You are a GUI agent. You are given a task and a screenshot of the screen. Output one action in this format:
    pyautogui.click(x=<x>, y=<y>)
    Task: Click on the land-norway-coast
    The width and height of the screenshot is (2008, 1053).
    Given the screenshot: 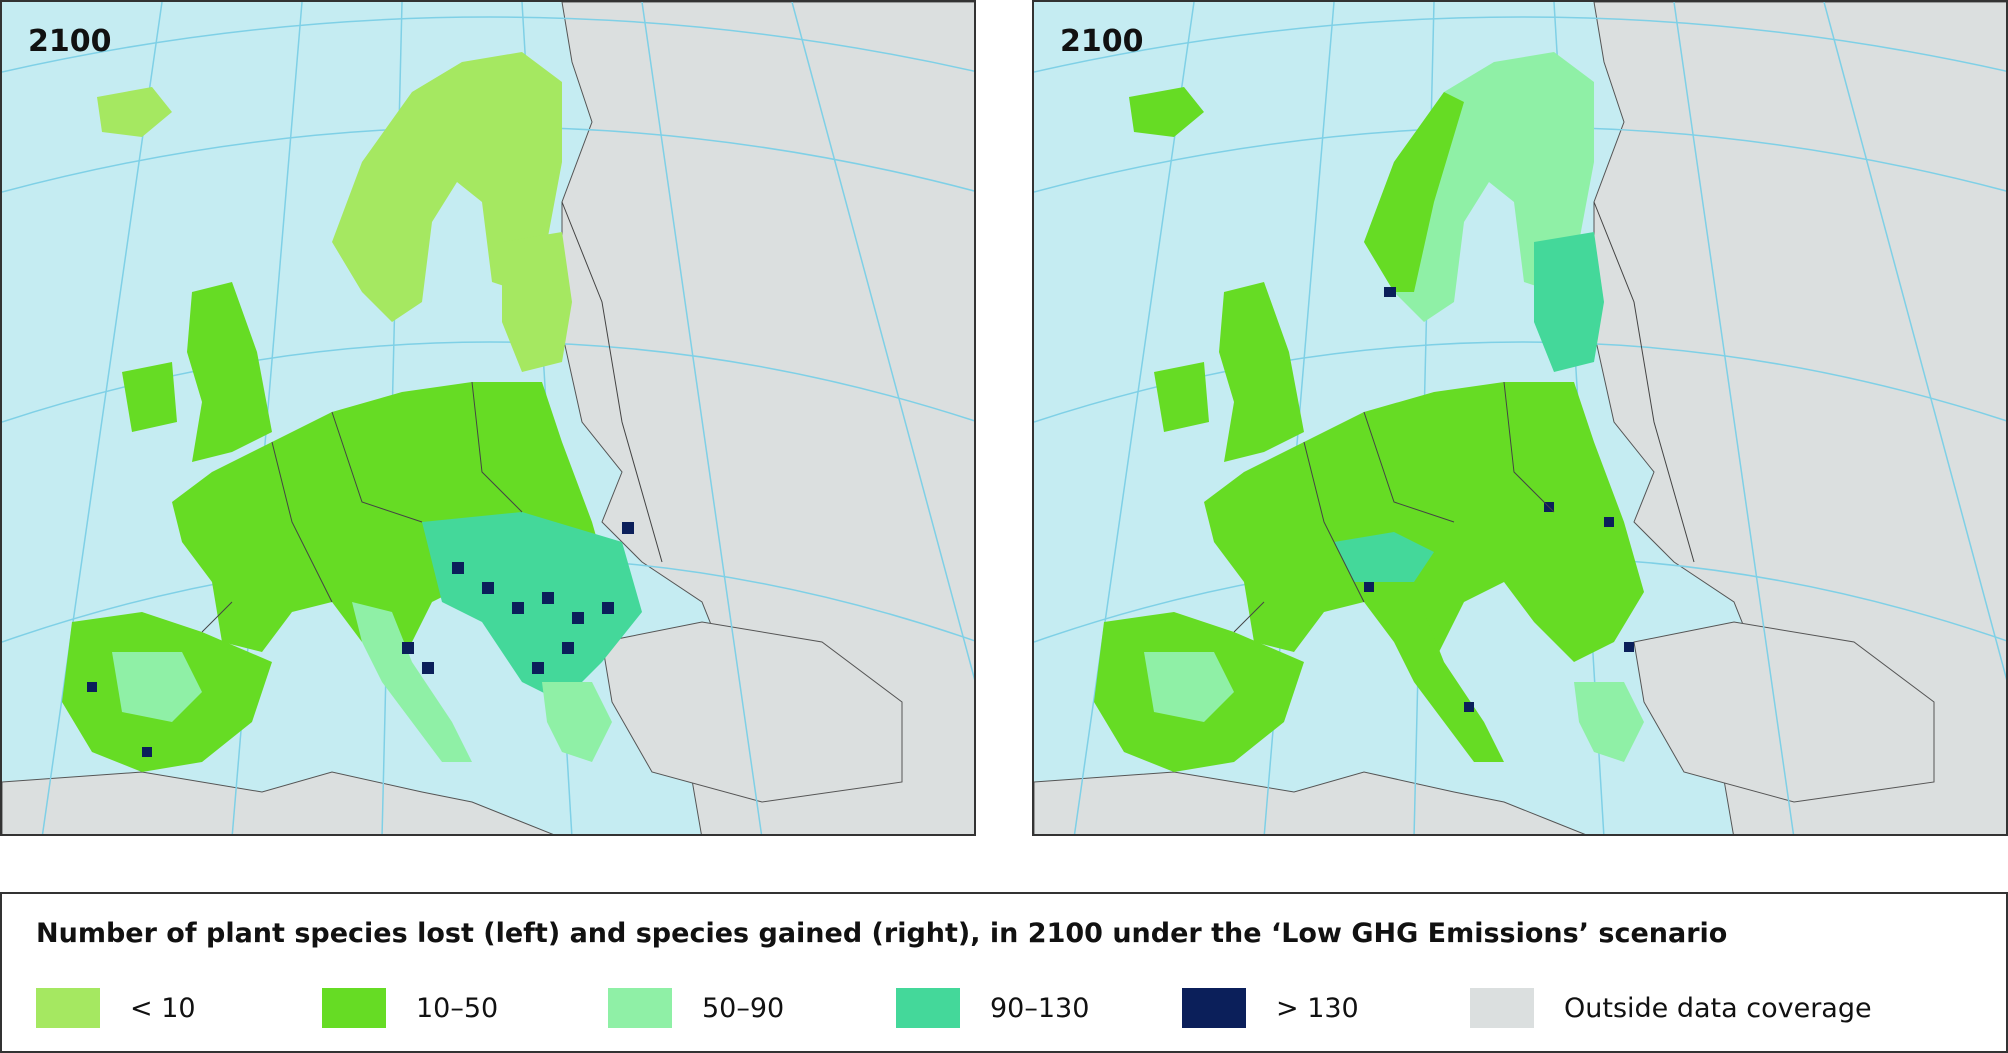 What is the action you would take?
    pyautogui.click(x=1414, y=192)
    